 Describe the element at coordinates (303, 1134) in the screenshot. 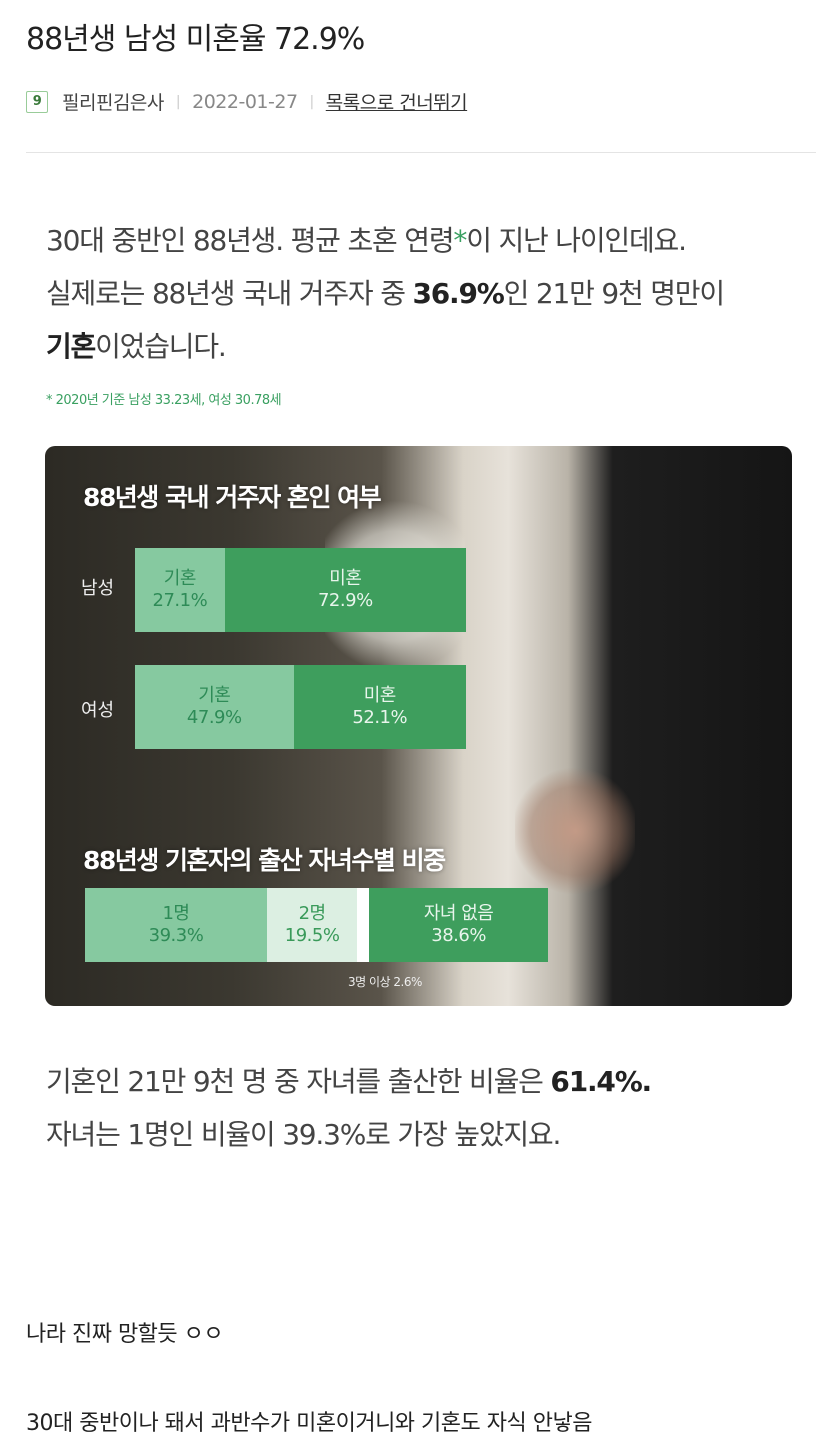

I see `text: 자녀는 1명인 비율이 39.3%로 가장 높았지요.` at that location.